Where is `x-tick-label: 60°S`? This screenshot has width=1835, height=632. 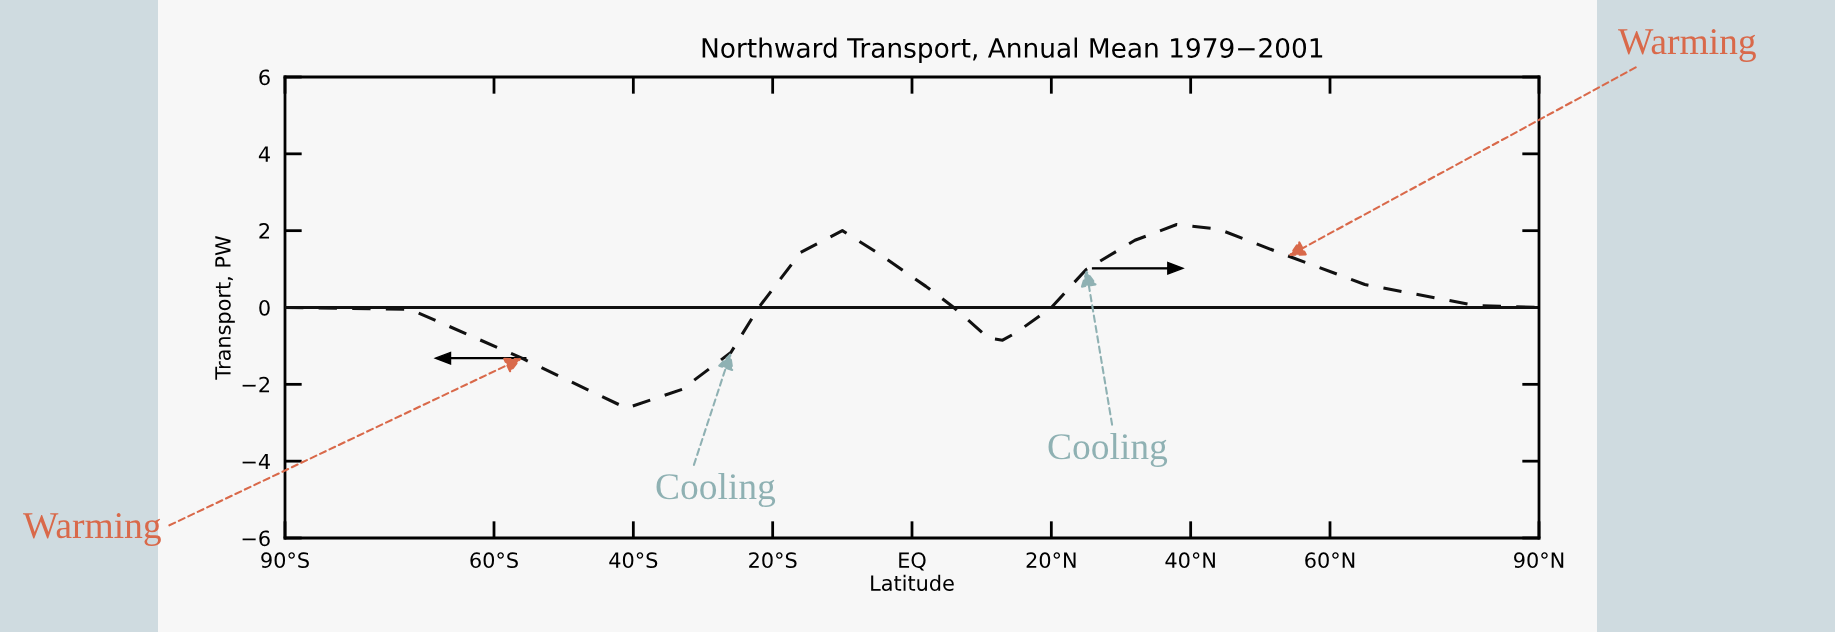
x-tick-label: 60°S is located at coordinates (494, 560).